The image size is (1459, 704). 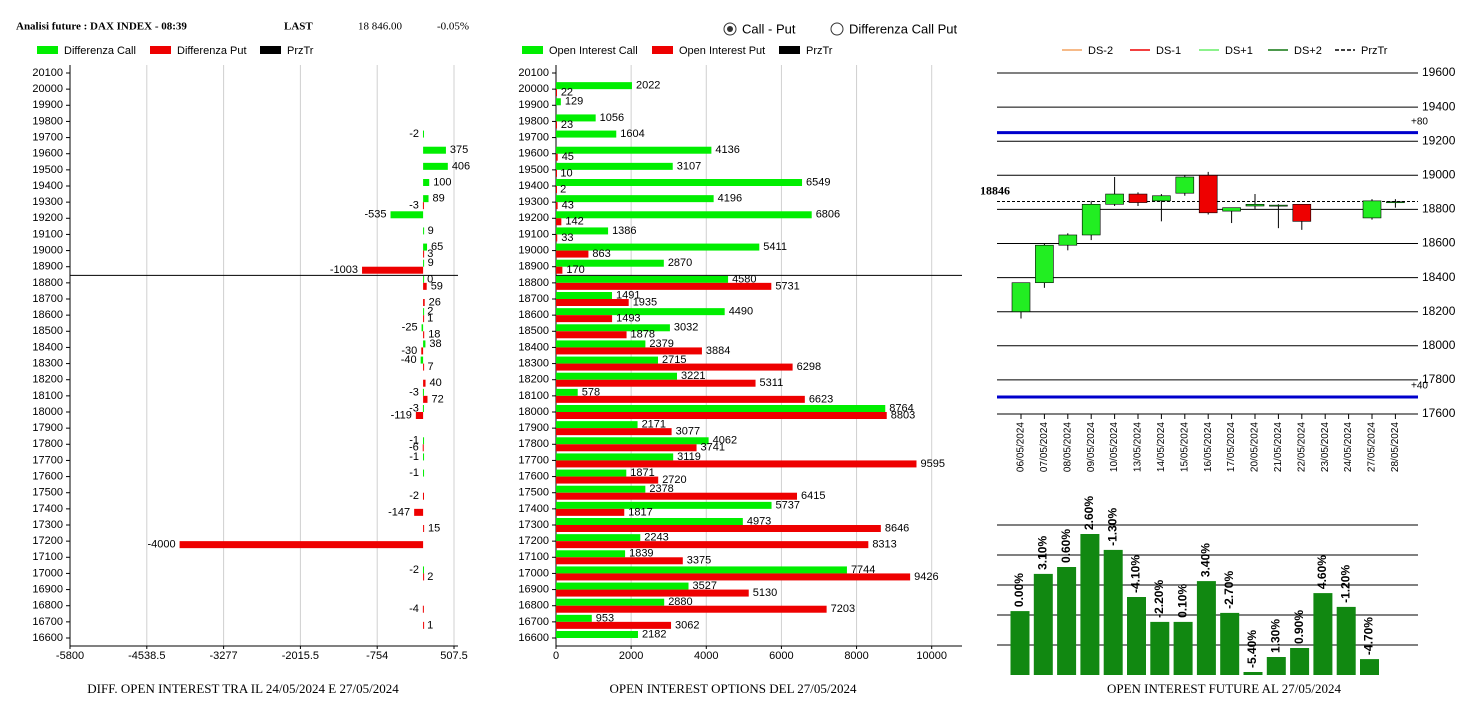 I want to click on value-label: 170, so click(x=575, y=270).